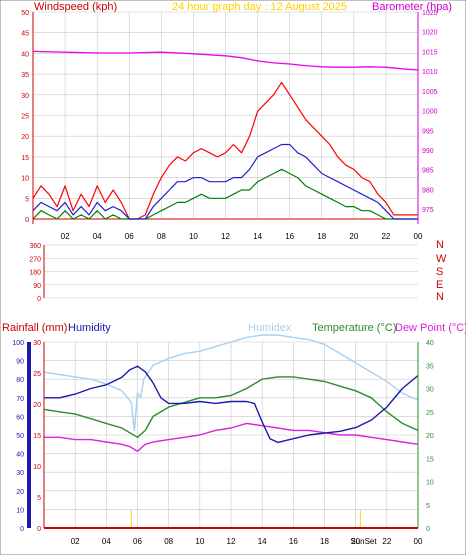  I want to click on wind-time-tick-label: 08, so click(161, 236).